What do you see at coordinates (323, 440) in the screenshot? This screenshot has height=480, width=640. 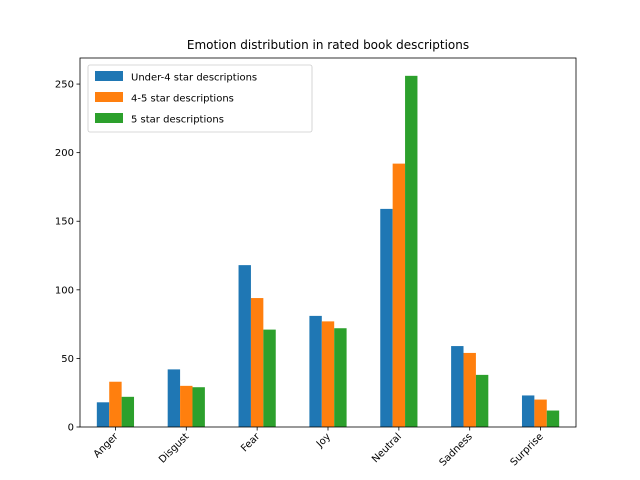 I see `x-tick-label-joy: Joy` at bounding box center [323, 440].